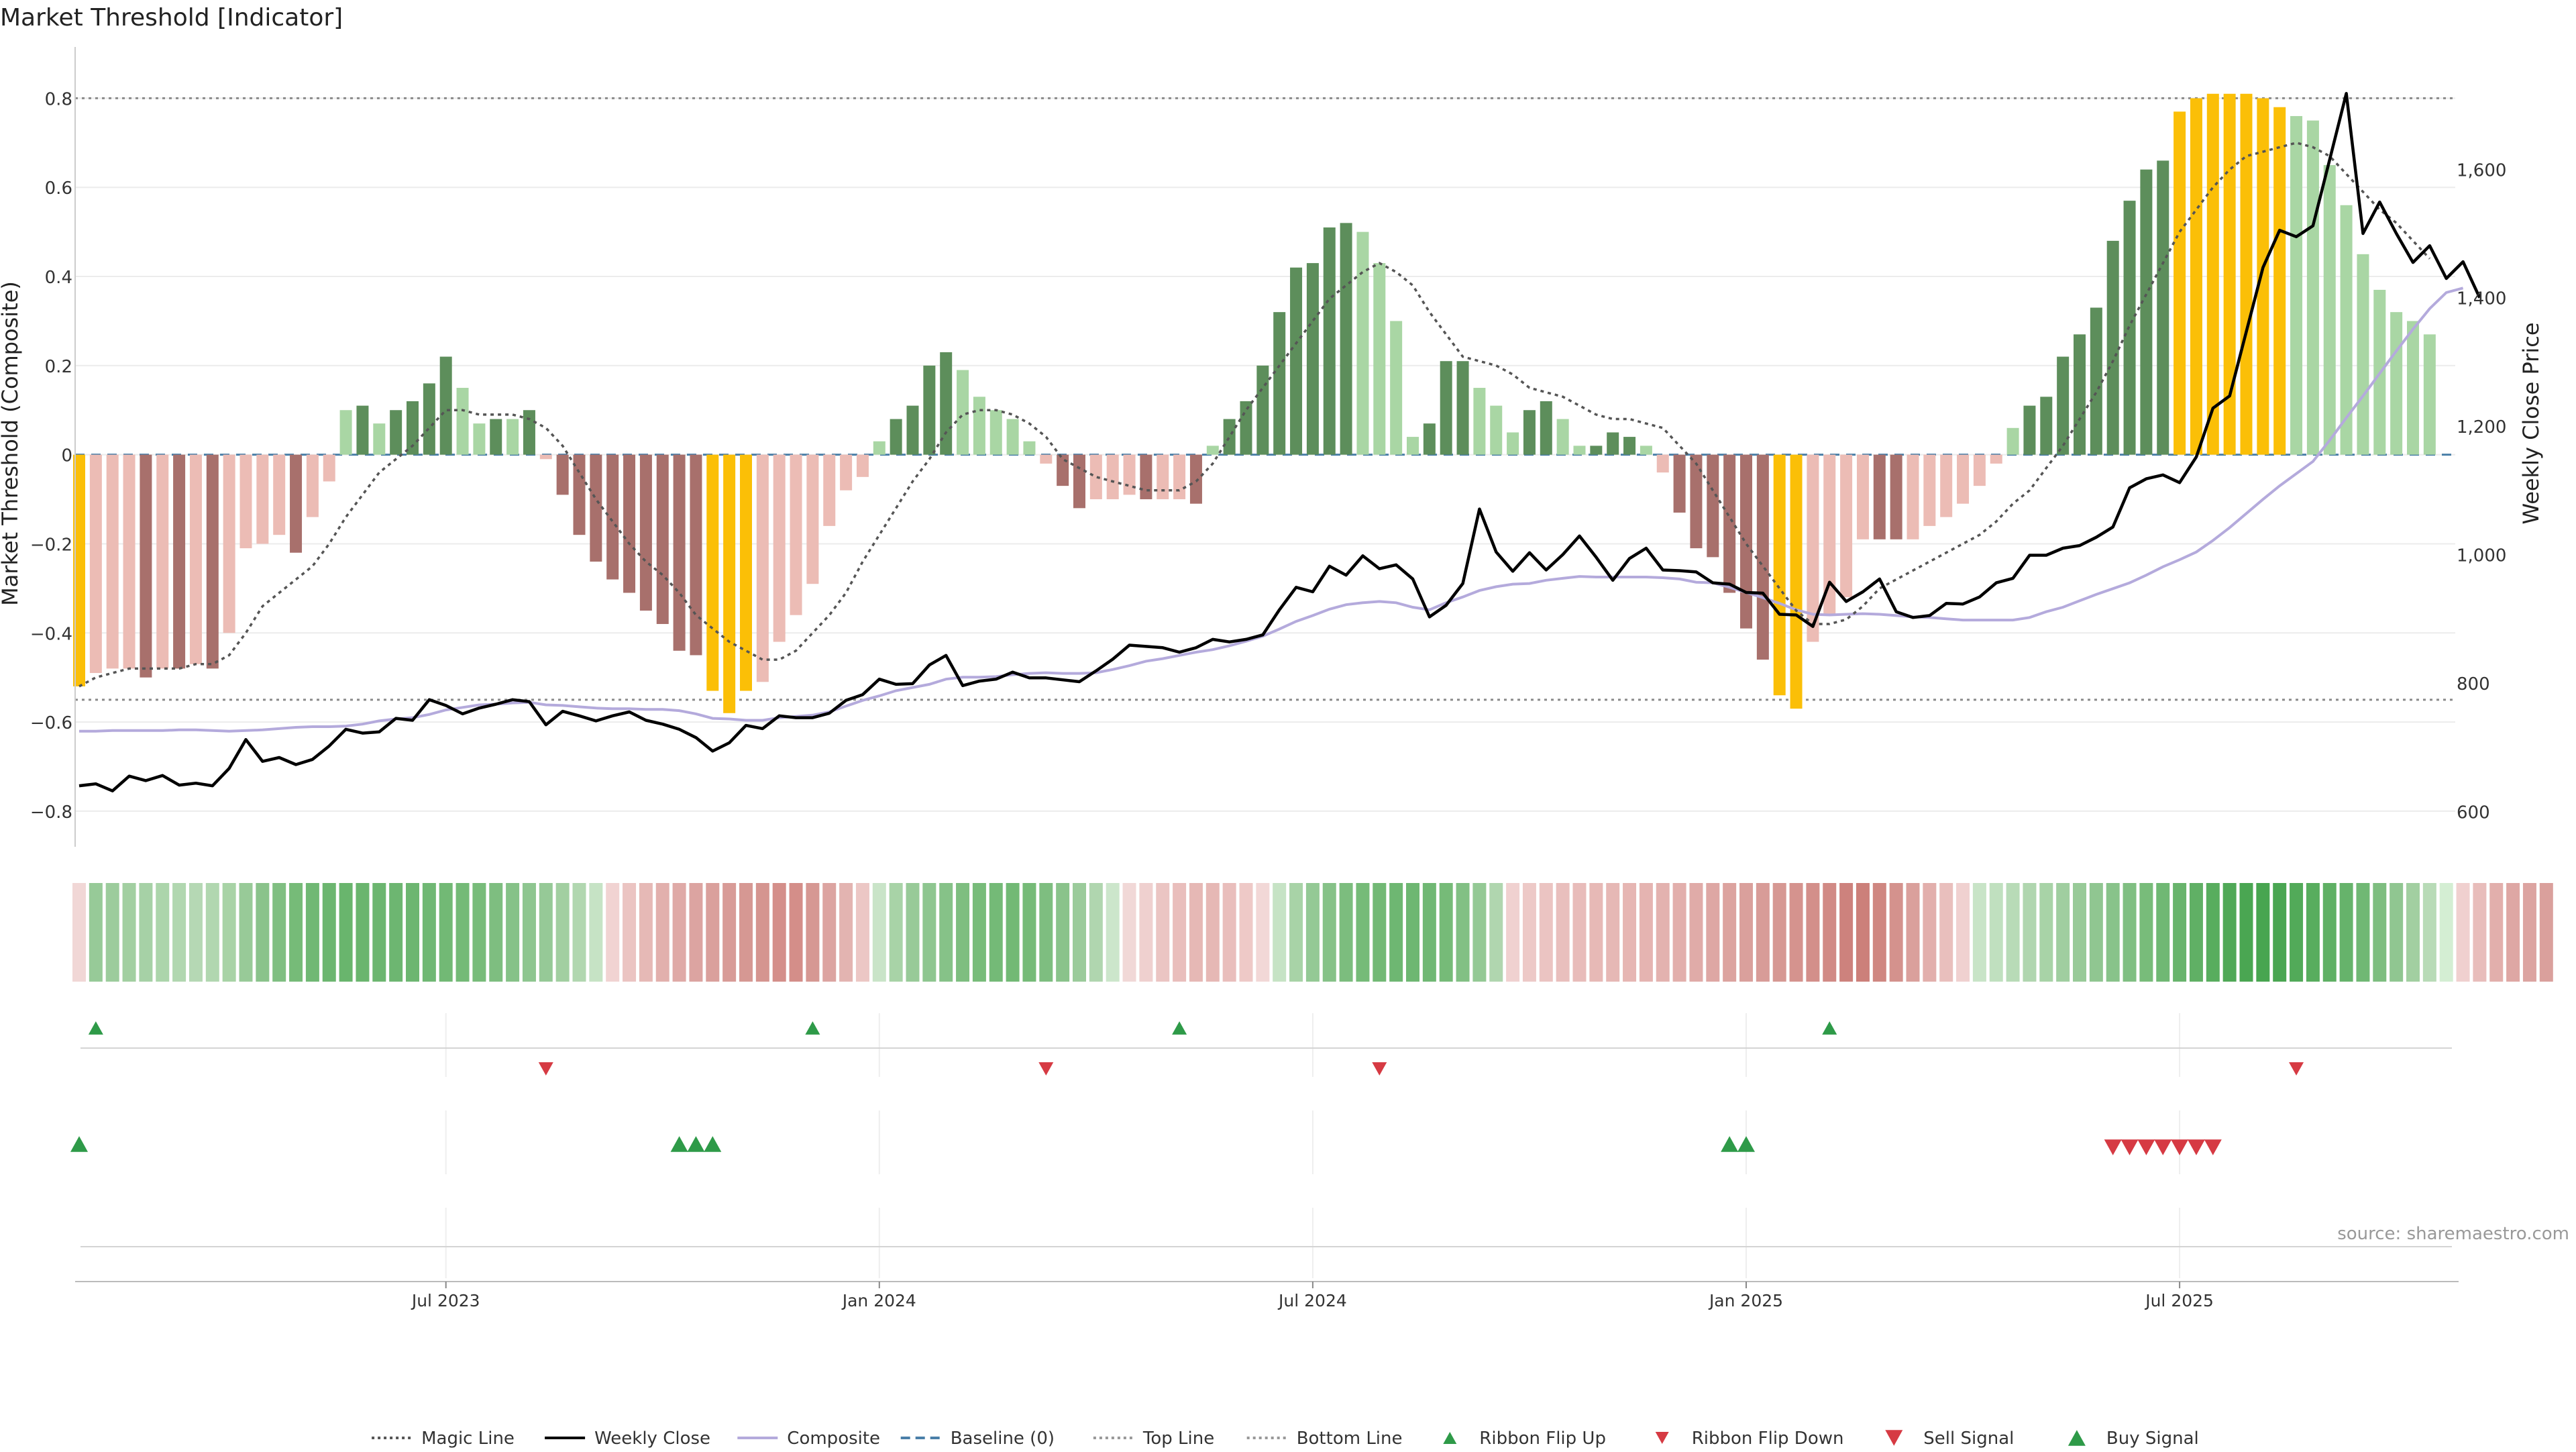  Describe the element at coordinates (2152, 1439) in the screenshot. I see `legend-label-9: Buy Signal` at that location.